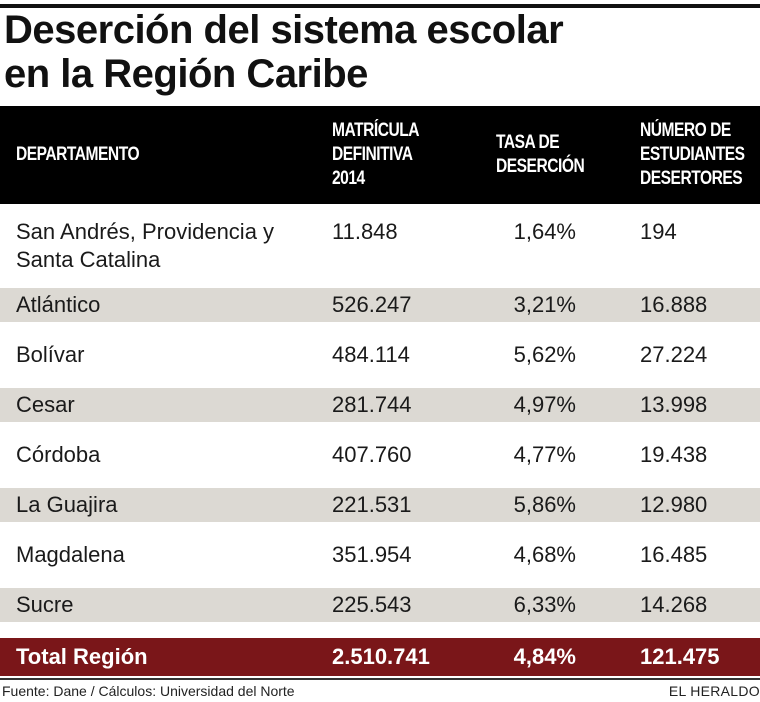 This screenshot has width=760, height=702. Describe the element at coordinates (714, 691) in the screenshot. I see `publisher-brand: EL HERALDO` at that location.